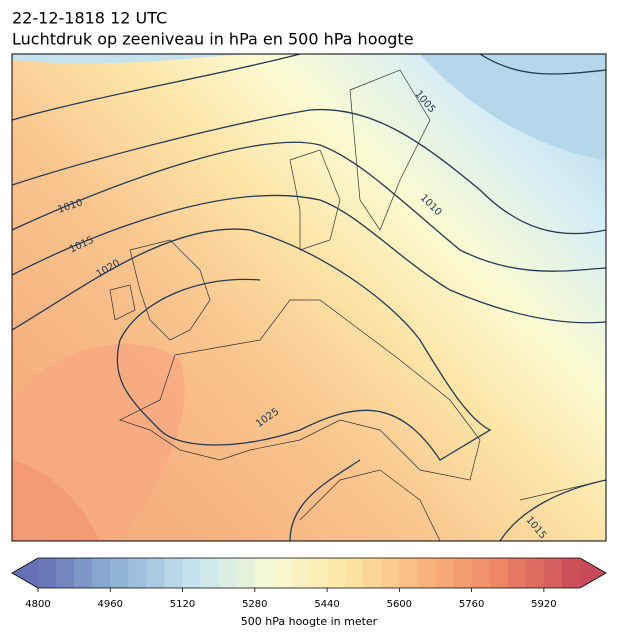  What do you see at coordinates (471, 604) in the screenshot?
I see `colorbar-tick-label: 5760` at bounding box center [471, 604].